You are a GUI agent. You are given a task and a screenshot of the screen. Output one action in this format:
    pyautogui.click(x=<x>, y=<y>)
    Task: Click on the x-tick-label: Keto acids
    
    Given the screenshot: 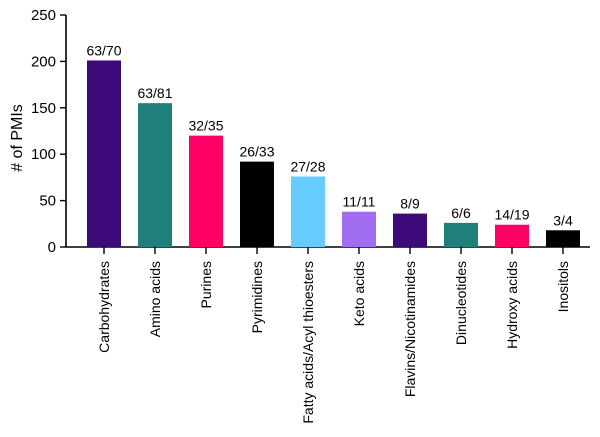 What is the action you would take?
    pyautogui.click(x=359, y=293)
    